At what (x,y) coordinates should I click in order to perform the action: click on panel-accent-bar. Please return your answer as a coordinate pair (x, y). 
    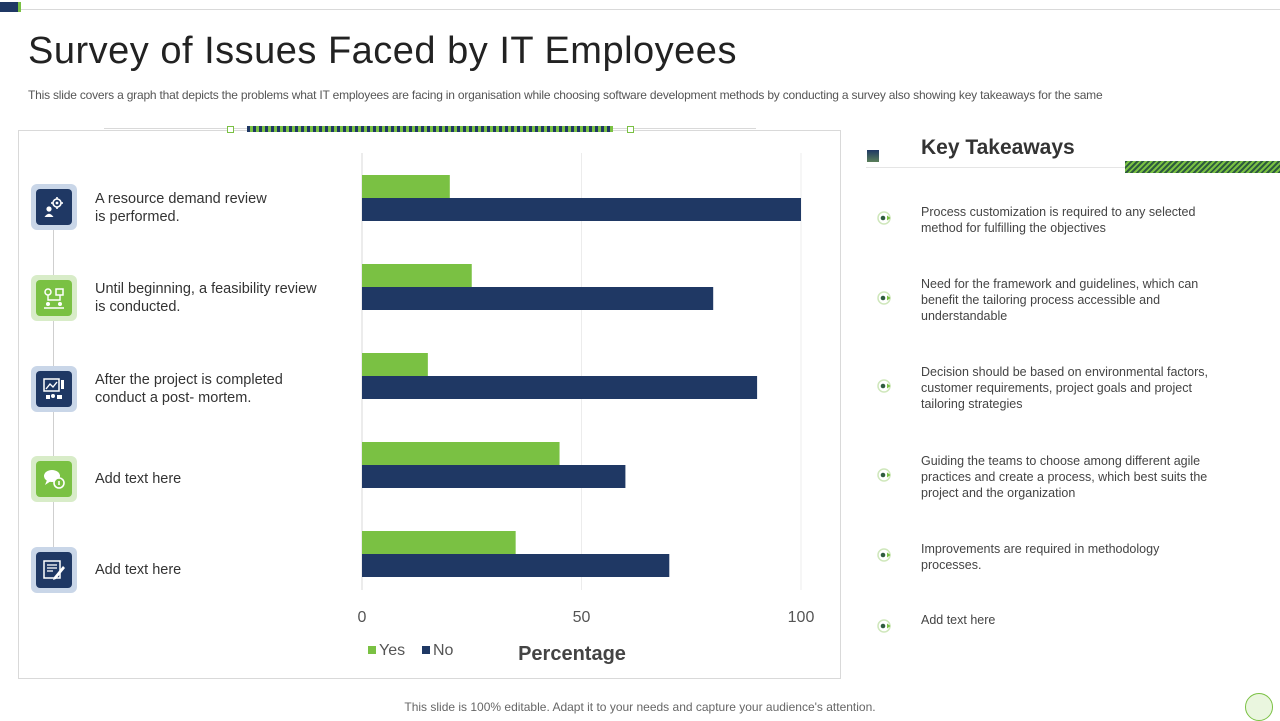
    Looking at the image, I should click on (430, 129).